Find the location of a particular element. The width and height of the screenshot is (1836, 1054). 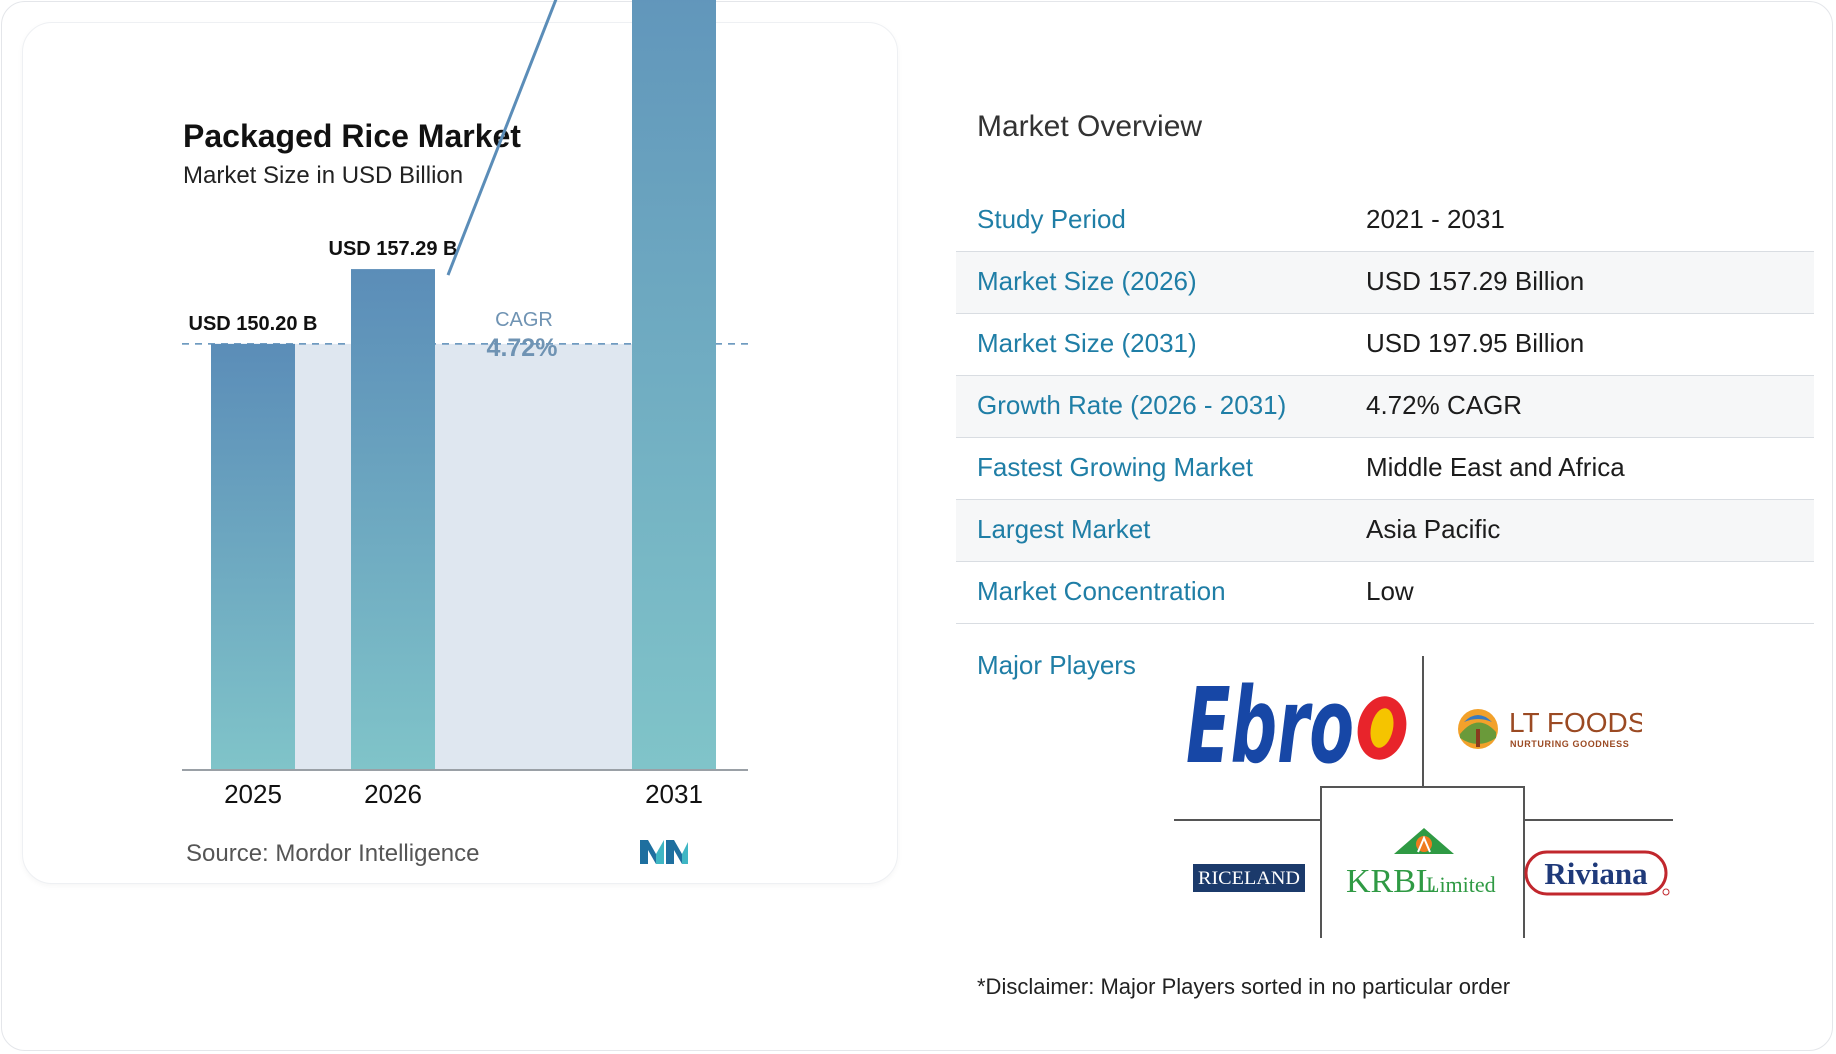

row-study-period: Study Period 2021 - 2031 is located at coordinates (1385, 221).